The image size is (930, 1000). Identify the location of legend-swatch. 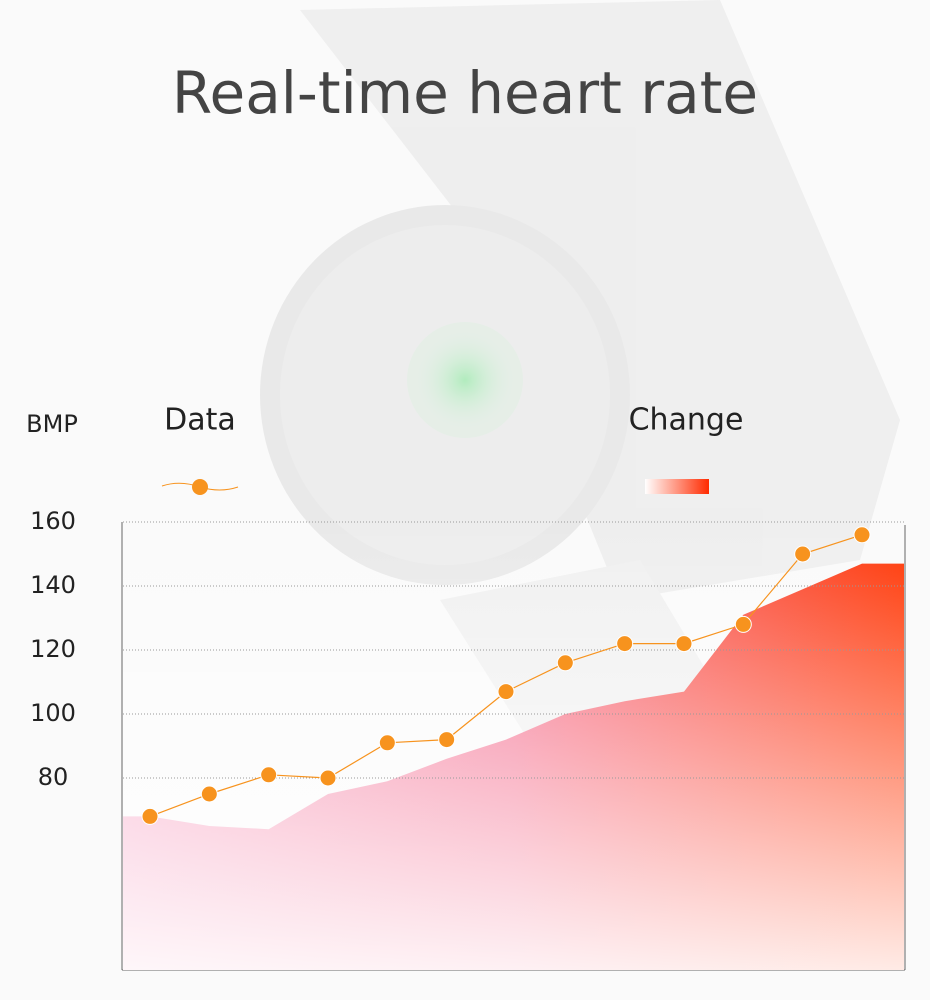
(677, 486).